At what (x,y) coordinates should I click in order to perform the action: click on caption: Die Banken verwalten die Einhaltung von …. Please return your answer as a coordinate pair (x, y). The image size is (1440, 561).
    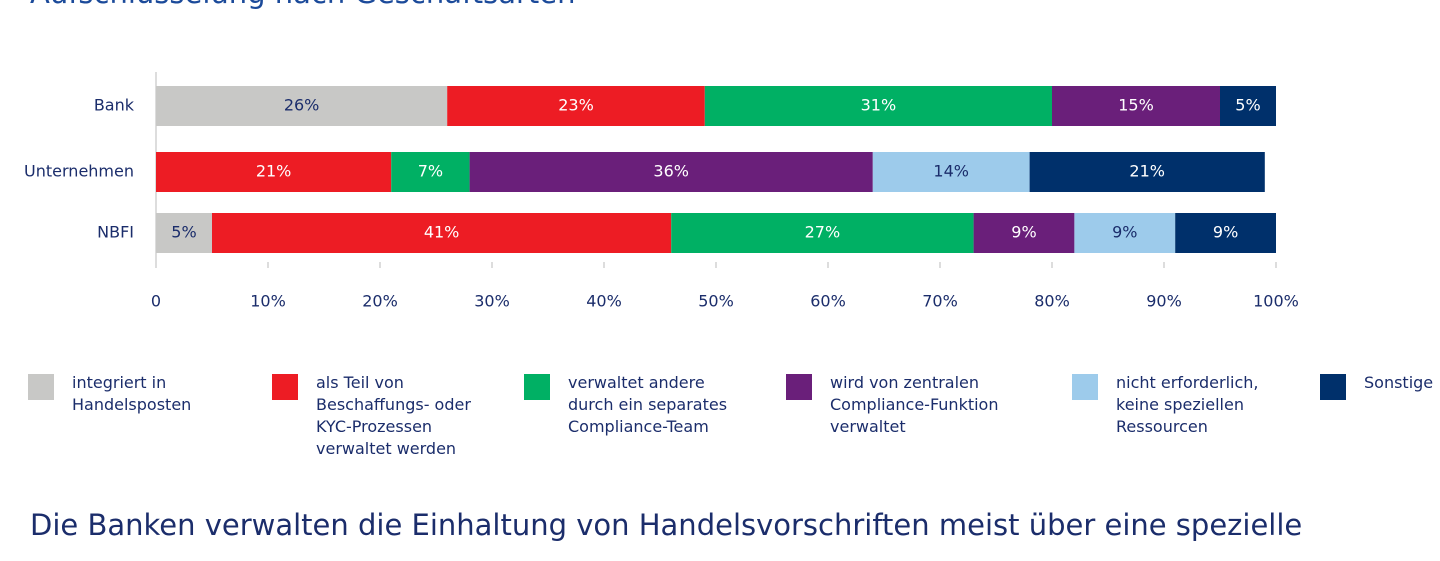
    Looking at the image, I should click on (666, 525).